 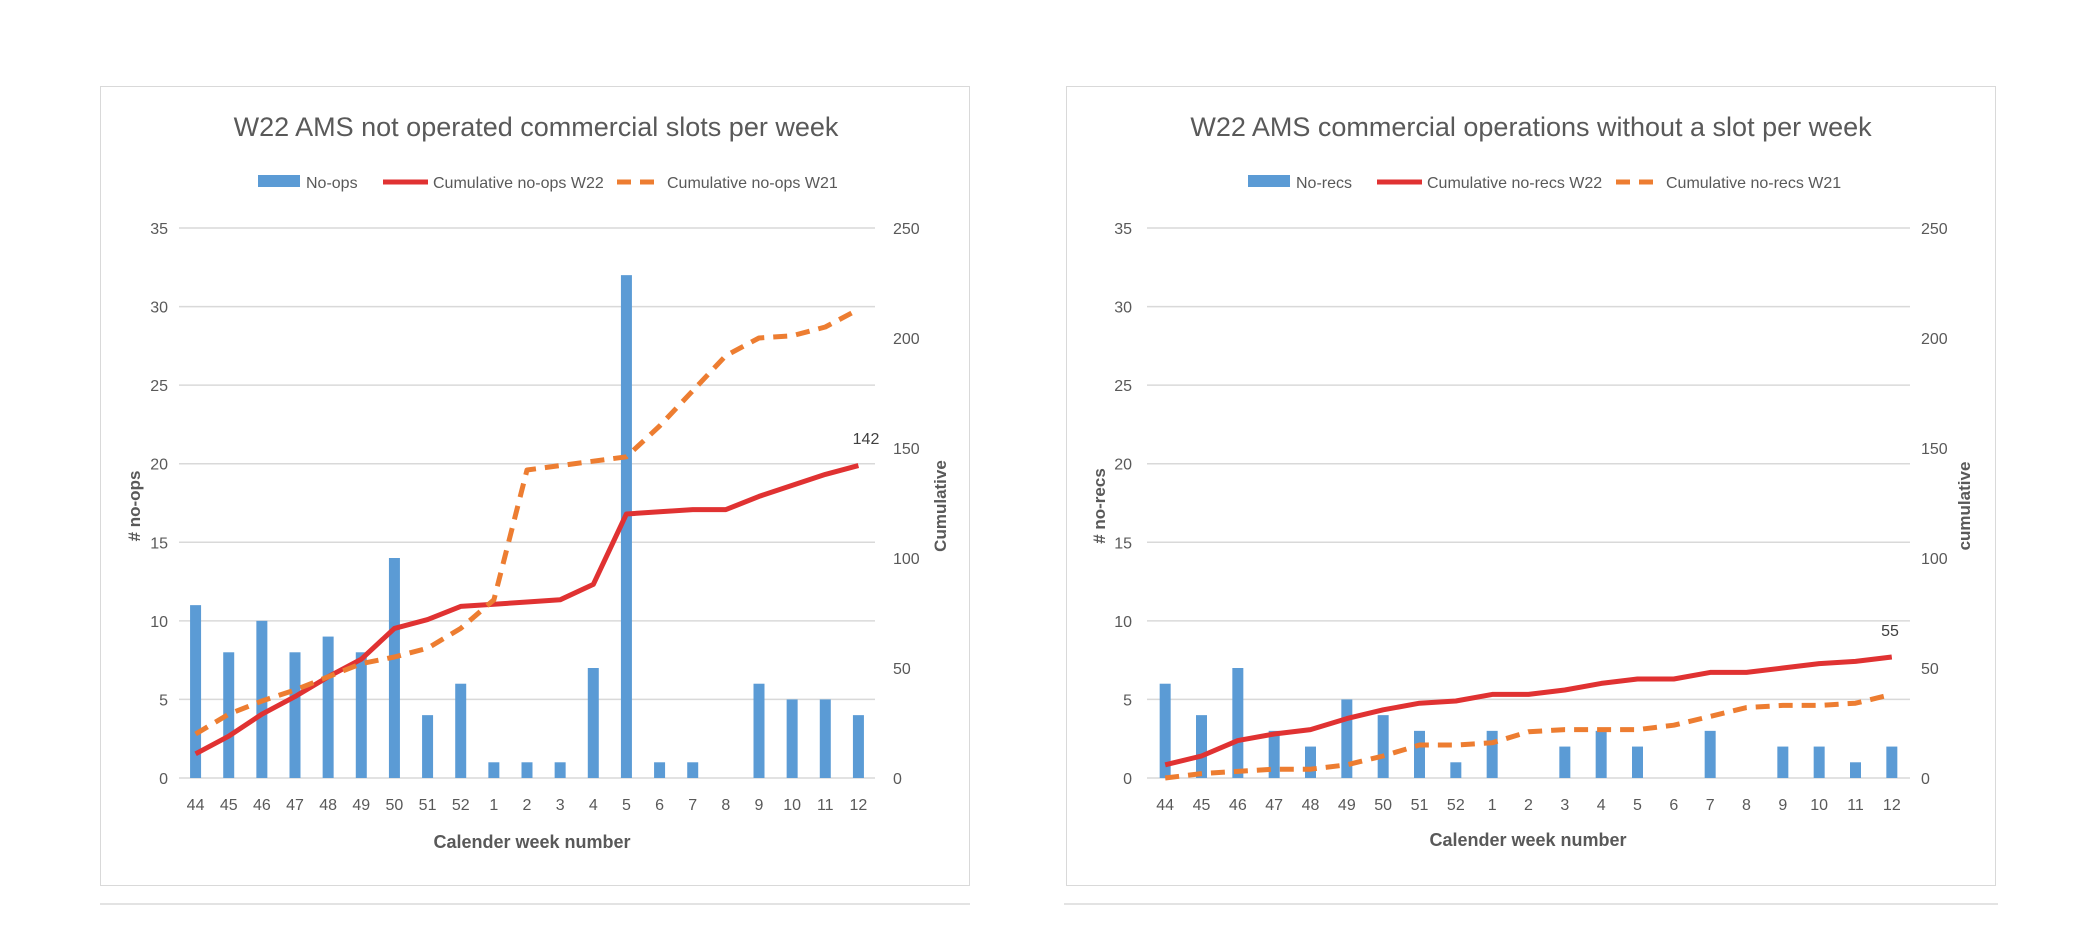 I want to click on x-tick-label: 3, so click(x=560, y=805).